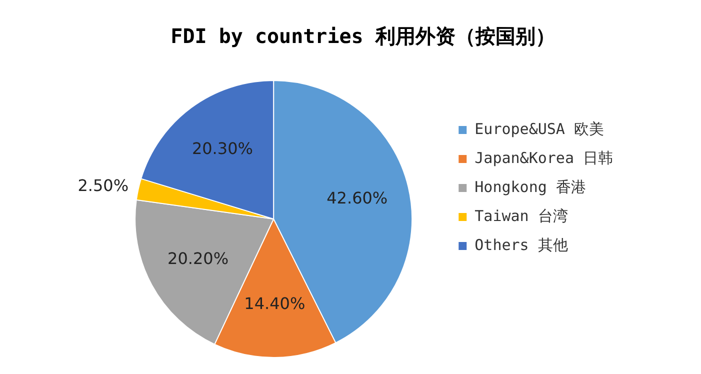 The width and height of the screenshot is (701, 374). What do you see at coordinates (198, 258) in the screenshot?
I see `data-label: 20.20%` at bounding box center [198, 258].